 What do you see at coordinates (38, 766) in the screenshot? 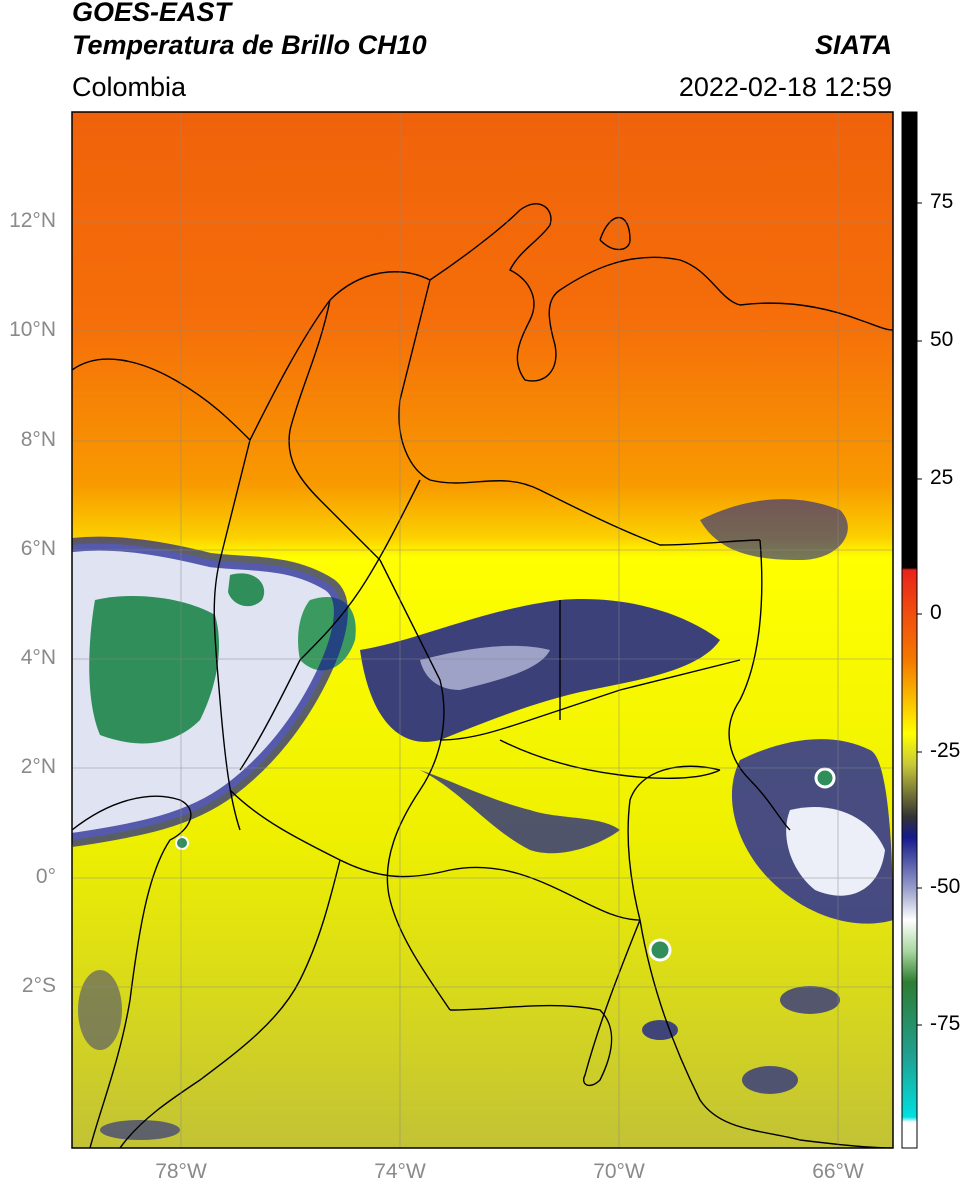
I see `latitude-label: 2°N` at bounding box center [38, 766].